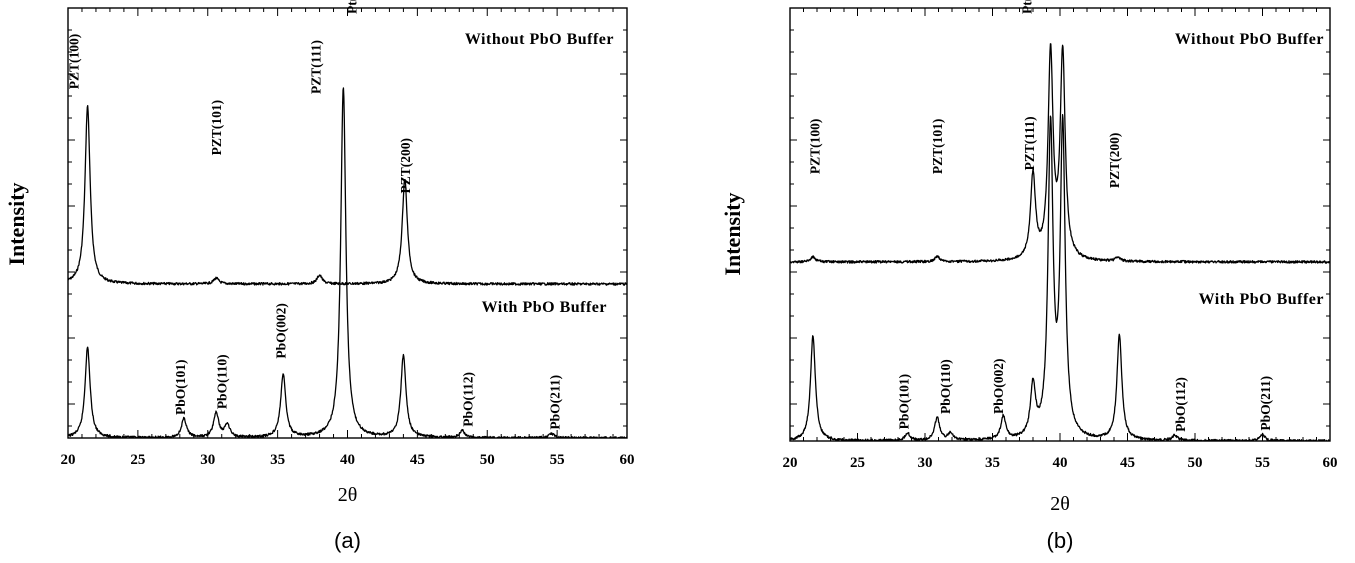 This screenshot has width=1355, height=563. I want to click on xrd-trace, so click(347, 195).